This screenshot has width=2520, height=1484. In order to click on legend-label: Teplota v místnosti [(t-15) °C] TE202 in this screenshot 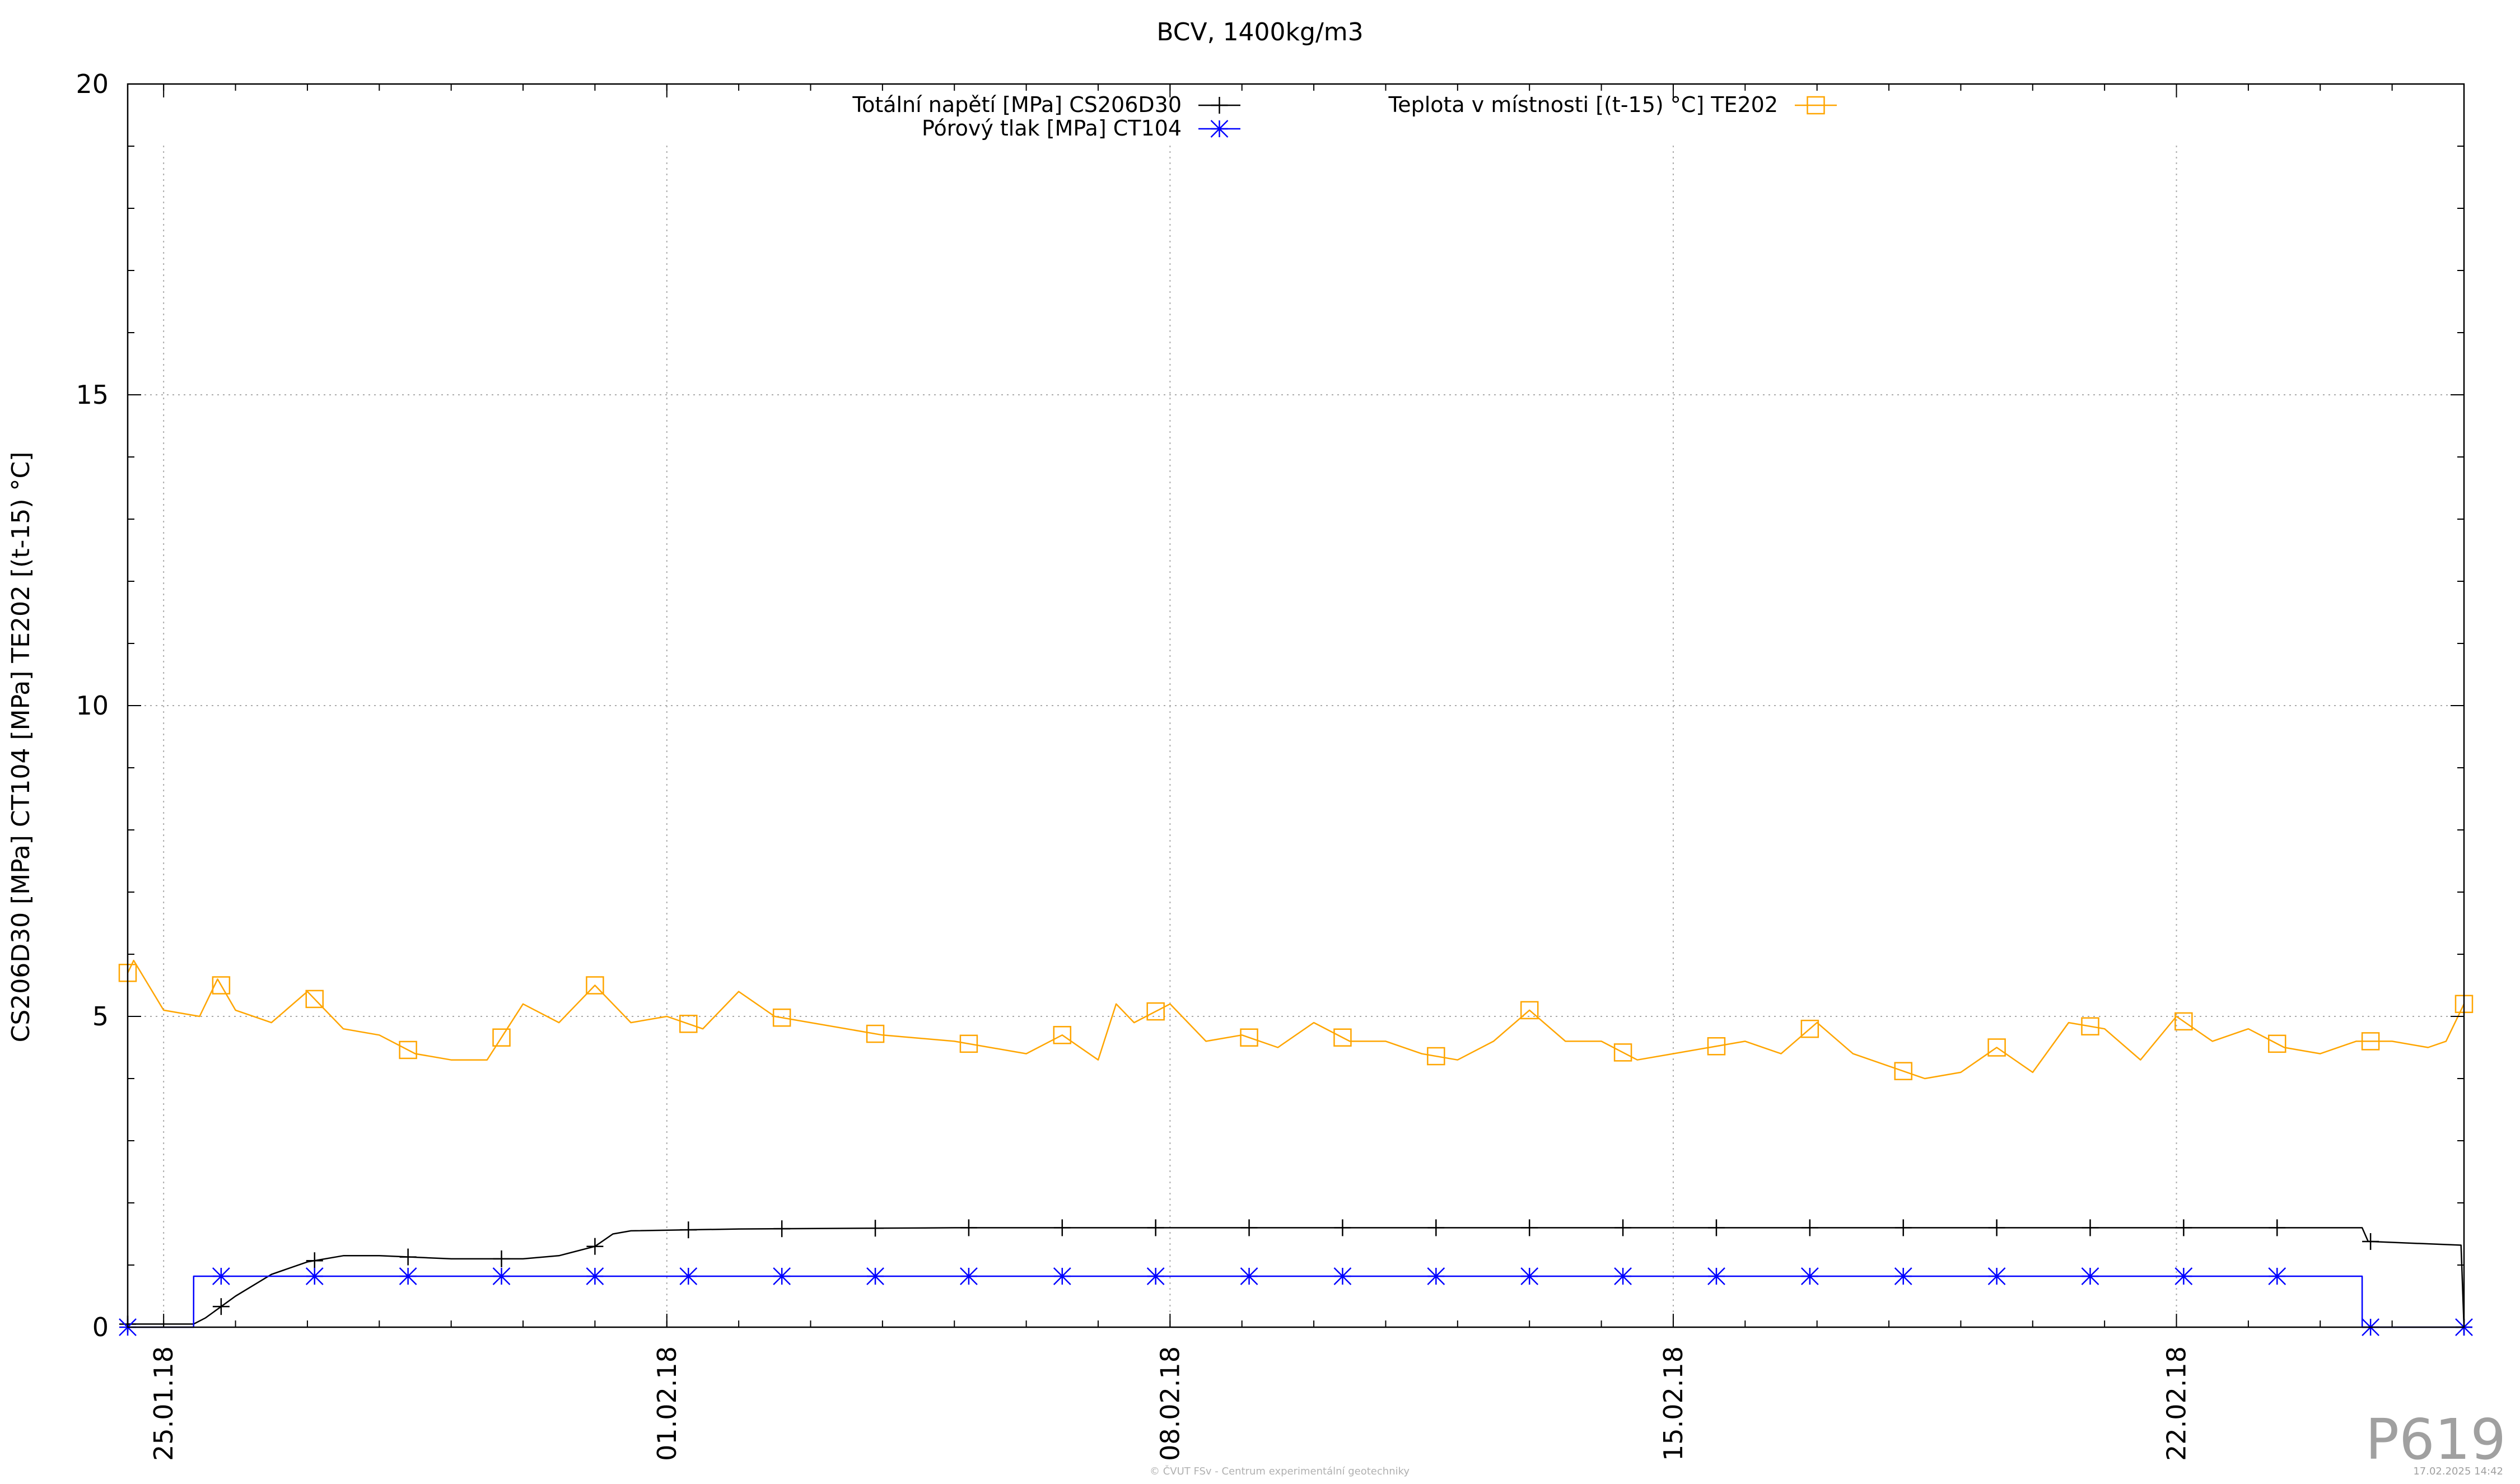, I will do `click(1583, 105)`.